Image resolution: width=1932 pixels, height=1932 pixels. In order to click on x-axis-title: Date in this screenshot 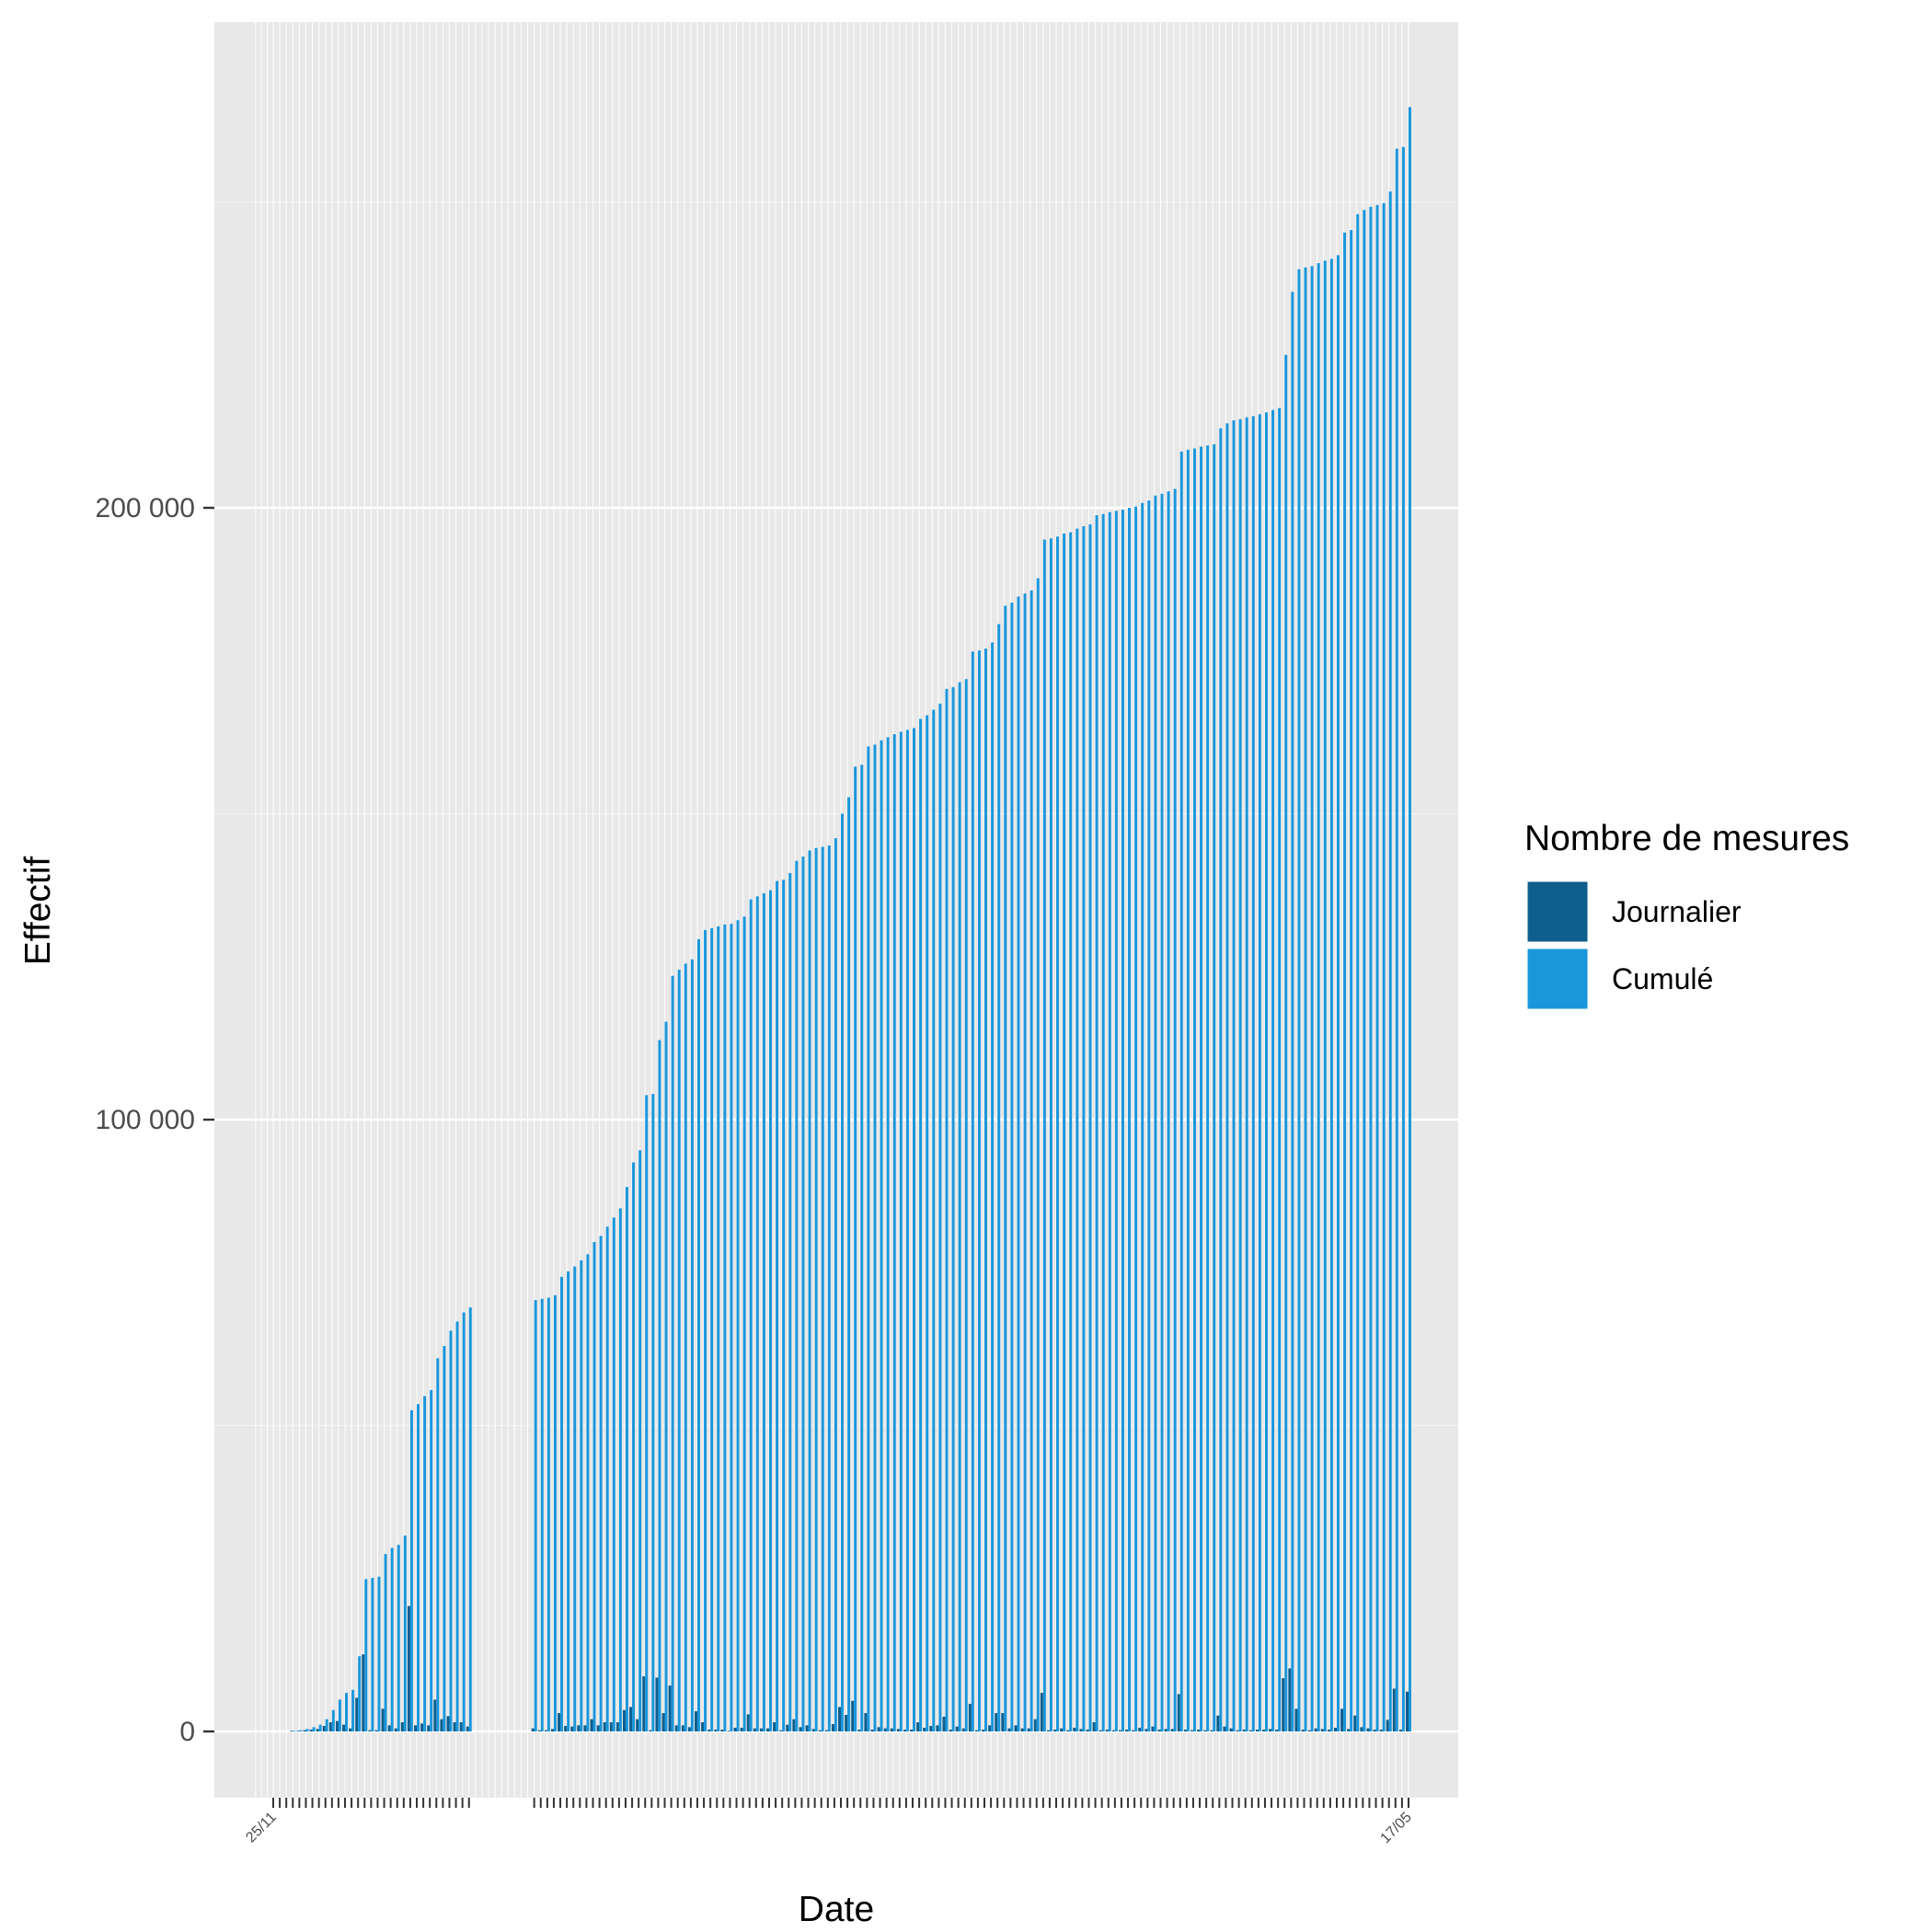, I will do `click(836, 1909)`.